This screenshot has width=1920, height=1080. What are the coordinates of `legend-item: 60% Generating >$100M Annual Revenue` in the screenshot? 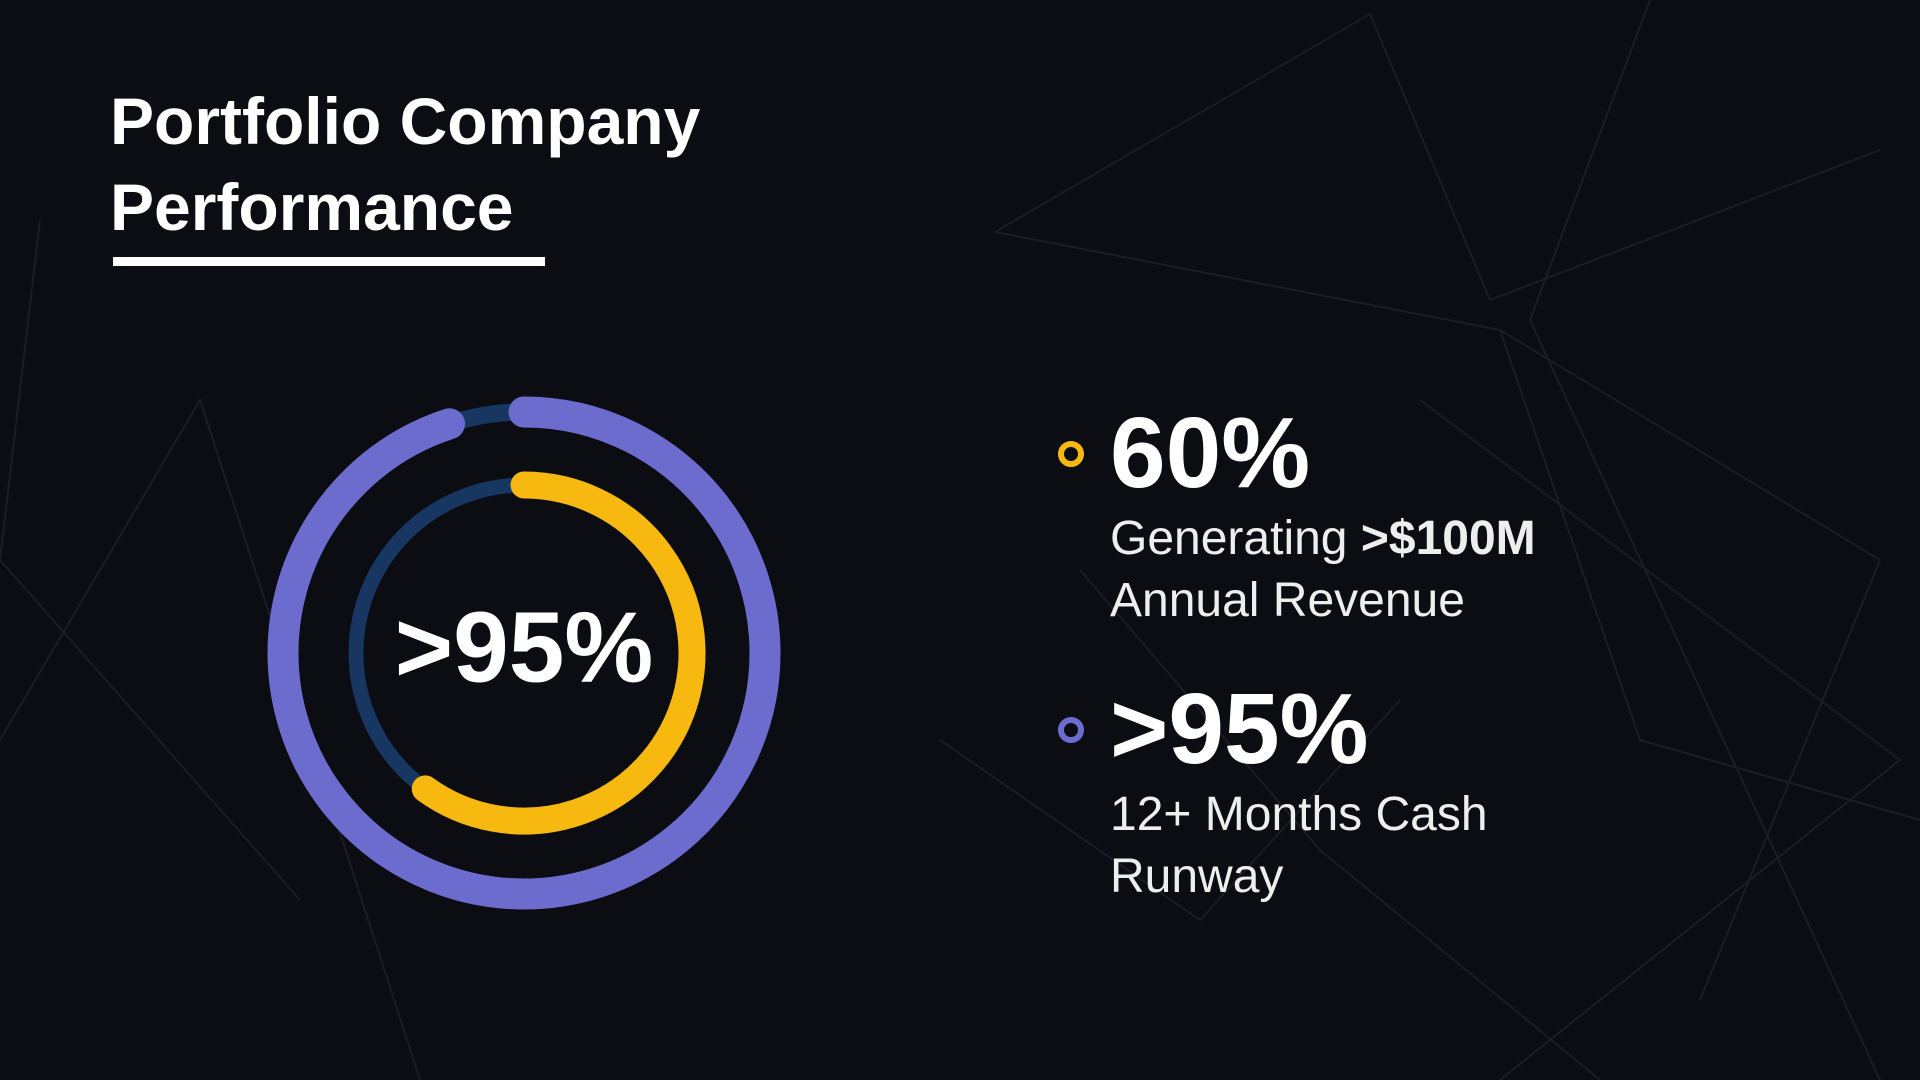 It's located at (1368, 515).